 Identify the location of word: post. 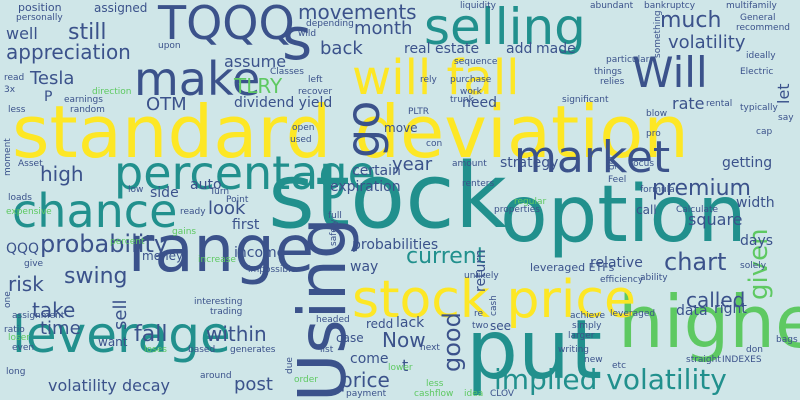
(253, 384).